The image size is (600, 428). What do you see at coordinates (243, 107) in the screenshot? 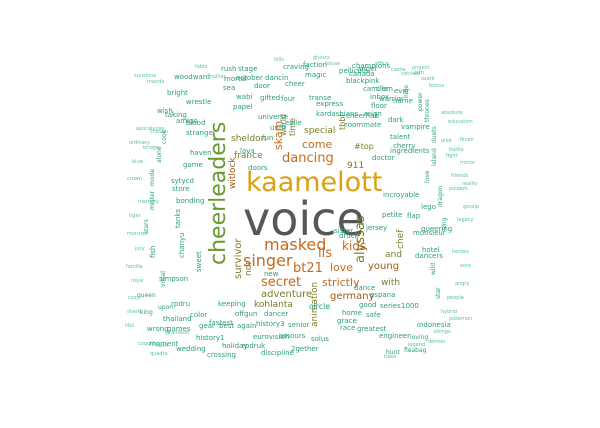
I see `cloud-word: papel` at bounding box center [243, 107].